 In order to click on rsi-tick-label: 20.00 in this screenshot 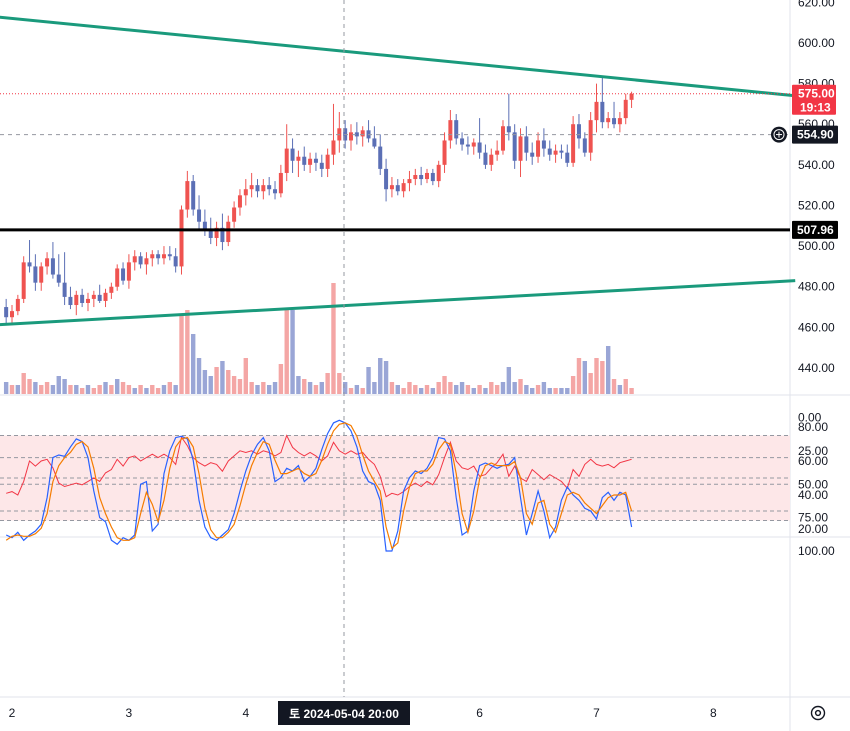, I will do `click(813, 529)`.